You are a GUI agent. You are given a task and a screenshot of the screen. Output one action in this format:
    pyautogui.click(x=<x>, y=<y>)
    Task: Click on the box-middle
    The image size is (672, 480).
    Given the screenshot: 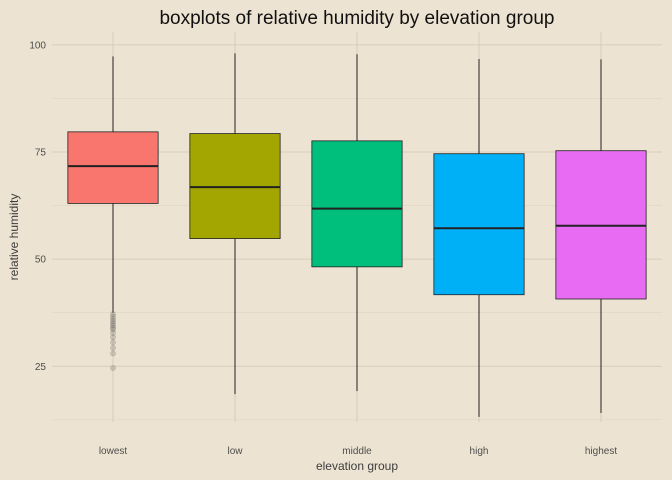 What is the action you would take?
    pyautogui.click(x=357, y=223)
    